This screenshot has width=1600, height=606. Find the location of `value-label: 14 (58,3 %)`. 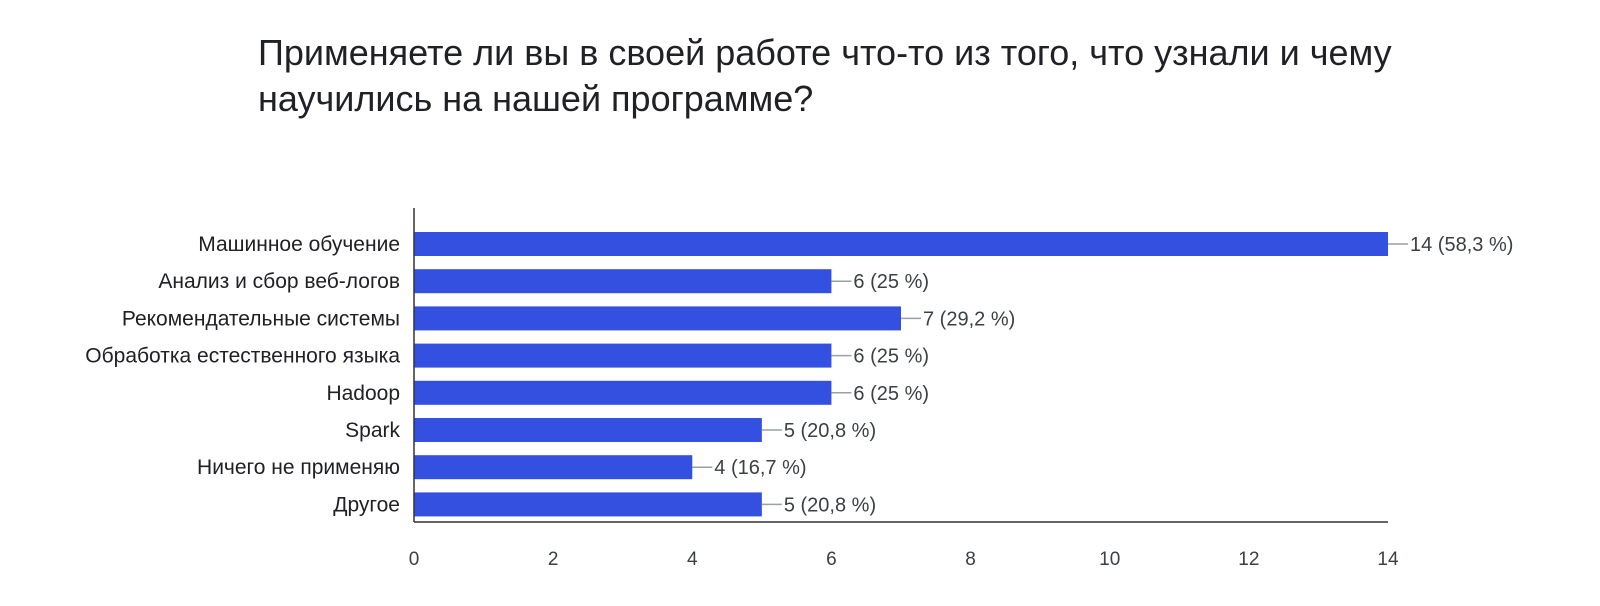

value-label: 14 (58,3 %) is located at coordinates (1461, 245).